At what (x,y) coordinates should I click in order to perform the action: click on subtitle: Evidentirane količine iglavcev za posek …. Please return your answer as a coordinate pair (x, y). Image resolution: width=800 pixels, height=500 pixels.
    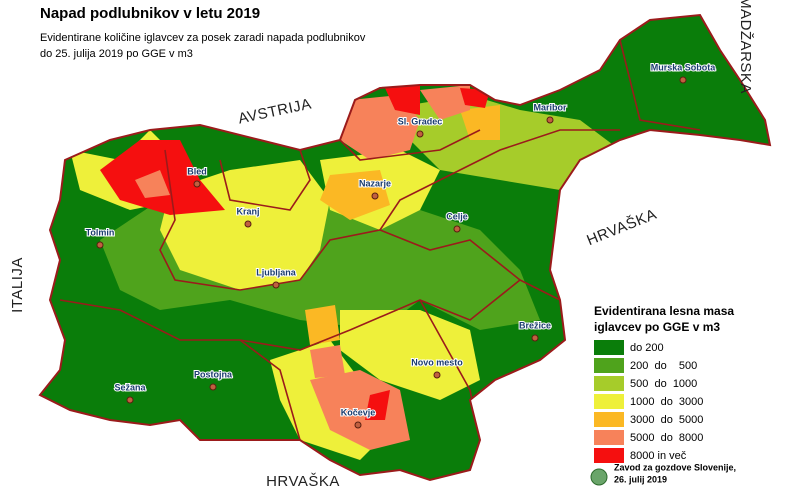
    Looking at the image, I should click on (203, 38).